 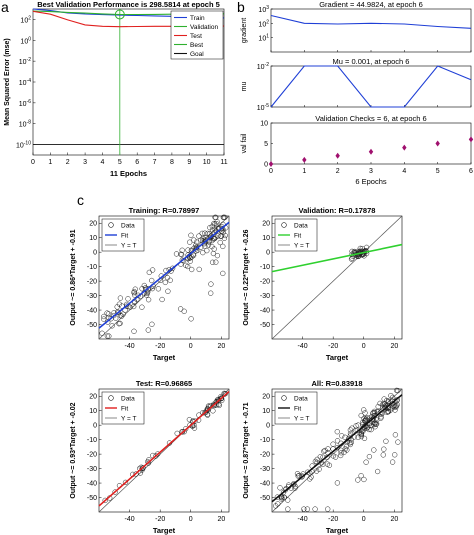 What do you see at coordinates (128, 226) in the screenshot?
I see `legend-label: Data` at bounding box center [128, 226].